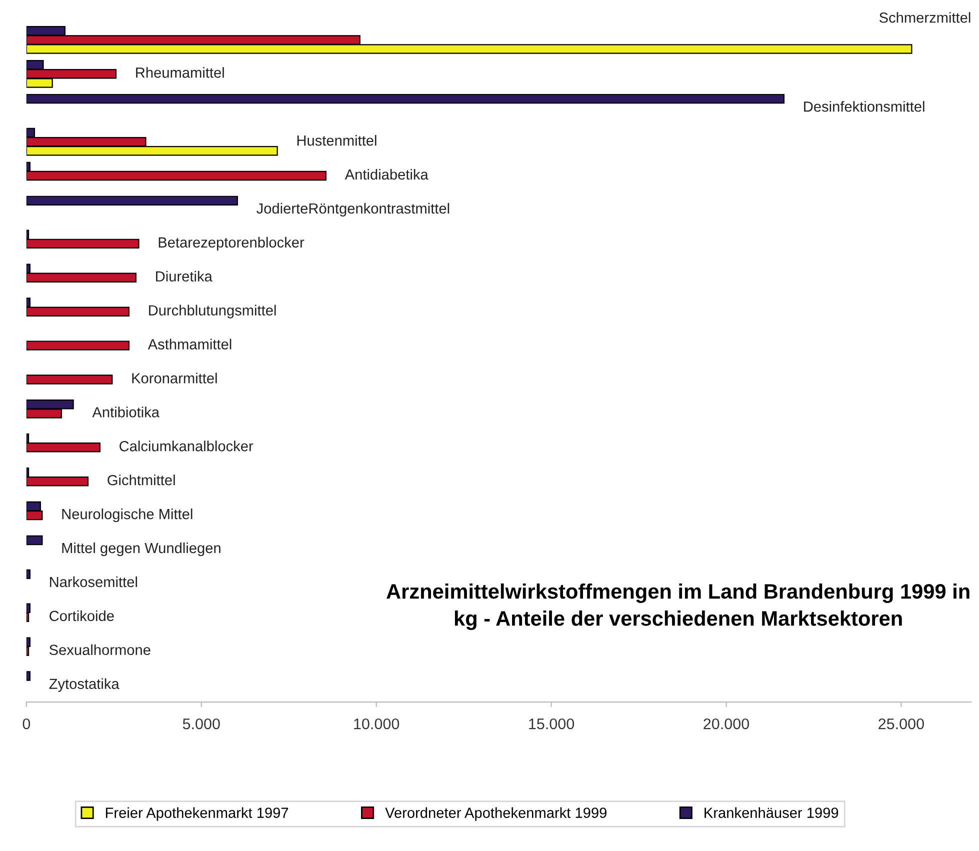 This screenshot has height=851, width=979. What do you see at coordinates (190, 344) in the screenshot?
I see `y-tick-label: Asthmamittel` at bounding box center [190, 344].